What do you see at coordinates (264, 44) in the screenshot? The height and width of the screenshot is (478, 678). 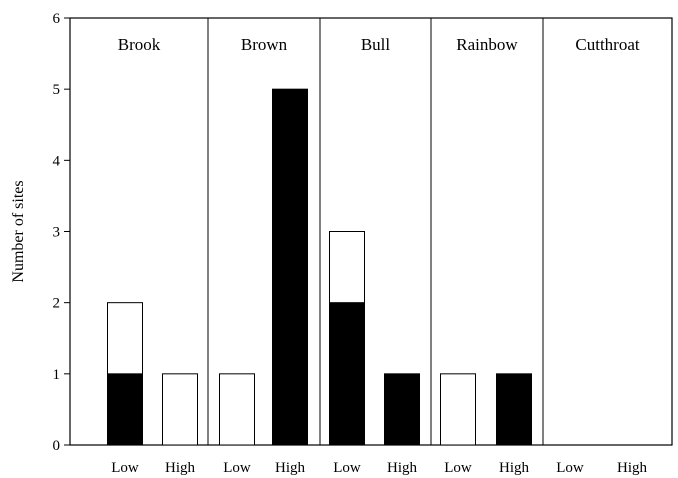 I see `panel-label: Brown` at bounding box center [264, 44].